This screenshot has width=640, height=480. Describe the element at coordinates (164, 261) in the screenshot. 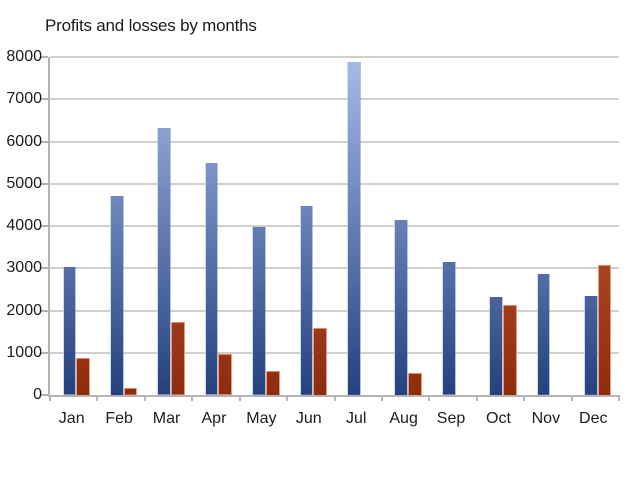

I see `bar-profits-mar` at that location.